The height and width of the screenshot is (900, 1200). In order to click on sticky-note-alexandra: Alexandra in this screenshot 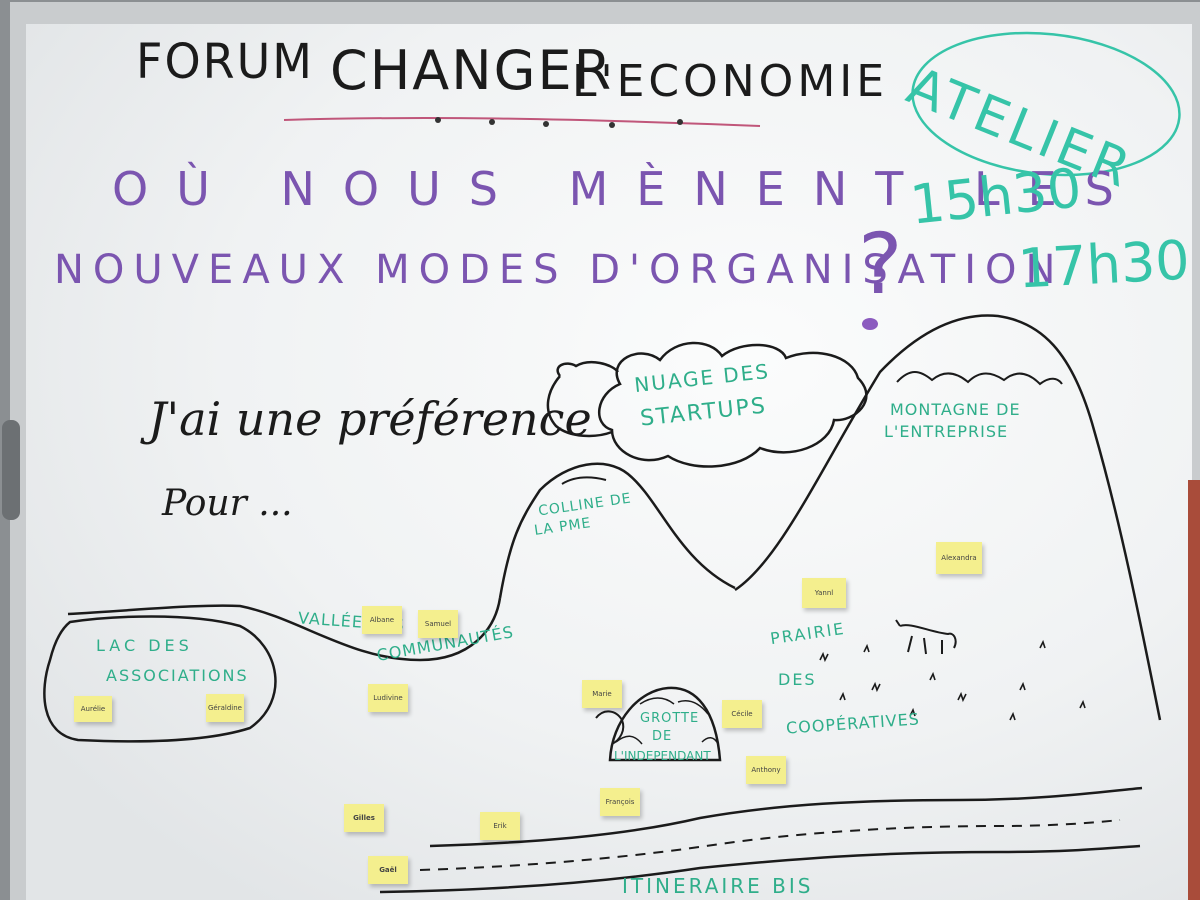, I will do `click(959, 558)`.